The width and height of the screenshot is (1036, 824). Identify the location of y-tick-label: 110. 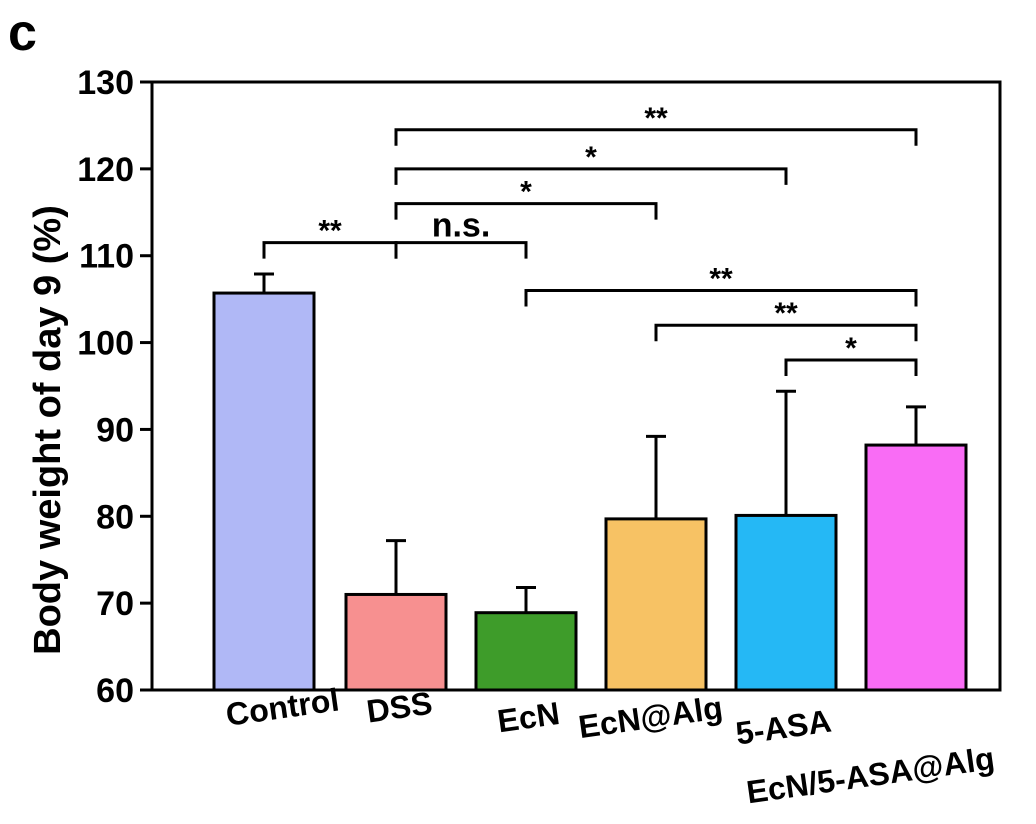
(106, 257).